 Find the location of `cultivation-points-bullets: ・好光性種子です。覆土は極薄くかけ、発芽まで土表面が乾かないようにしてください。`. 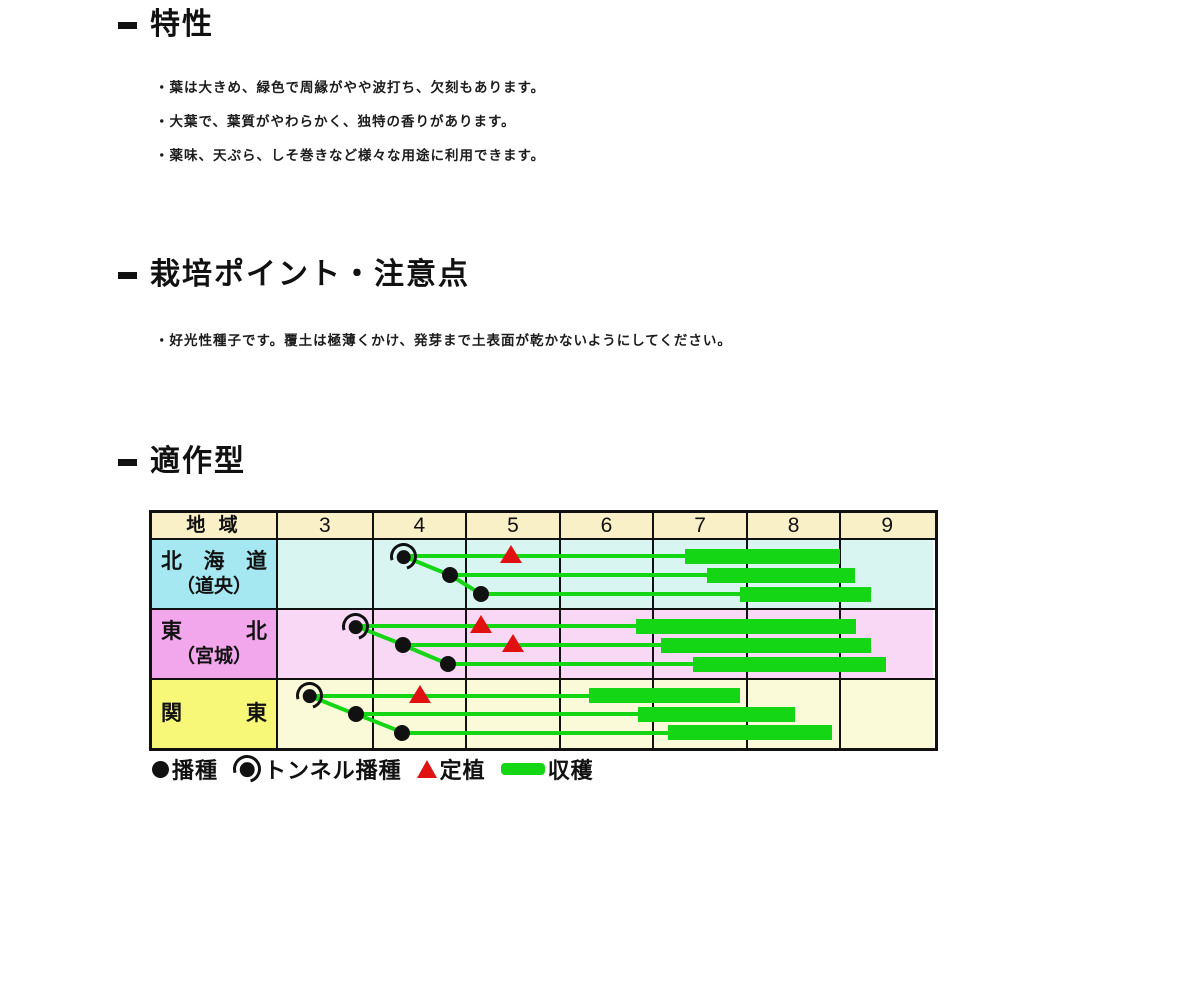

cultivation-points-bullets: ・好光性種子です。覆土は極薄くかけ、発芽まで土表面が乾かないようにしてください。 is located at coordinates (443, 350).